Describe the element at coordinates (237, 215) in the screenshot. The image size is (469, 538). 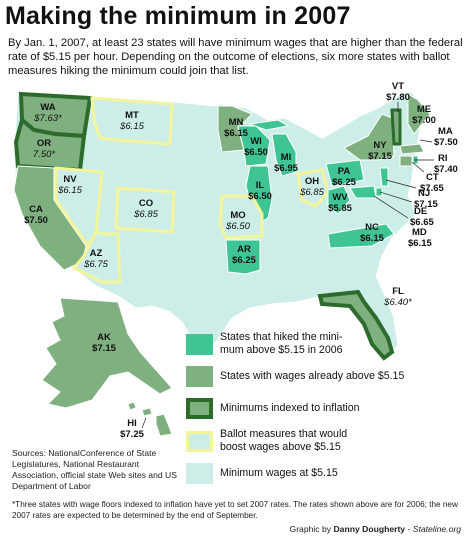
I see `label-MO-abbr: MO` at that location.